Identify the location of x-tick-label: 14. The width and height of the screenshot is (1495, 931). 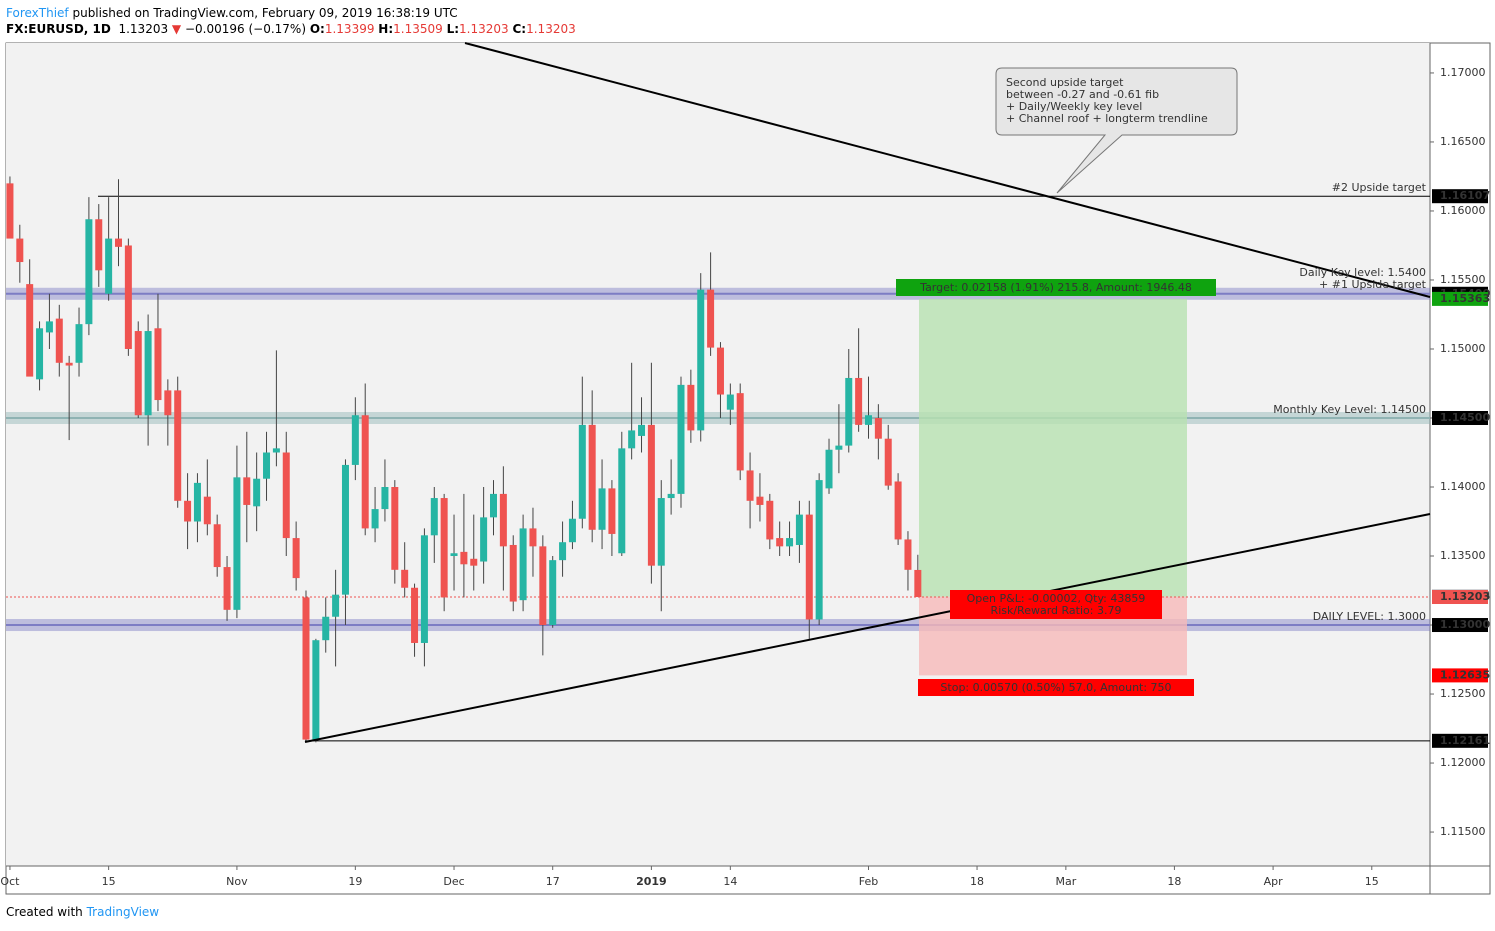
(730, 881).